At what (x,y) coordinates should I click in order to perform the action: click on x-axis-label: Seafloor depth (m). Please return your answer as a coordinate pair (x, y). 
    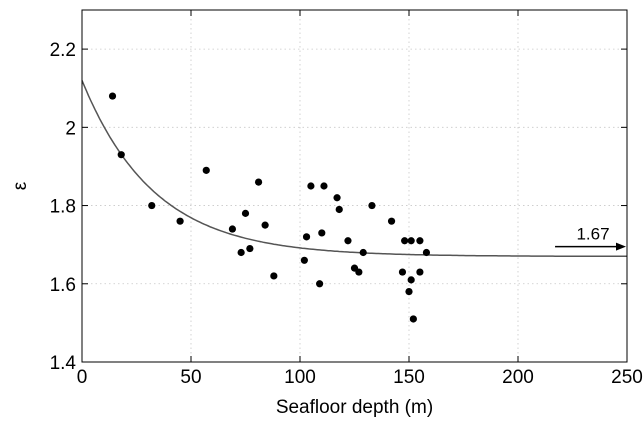
    Looking at the image, I should click on (354, 407).